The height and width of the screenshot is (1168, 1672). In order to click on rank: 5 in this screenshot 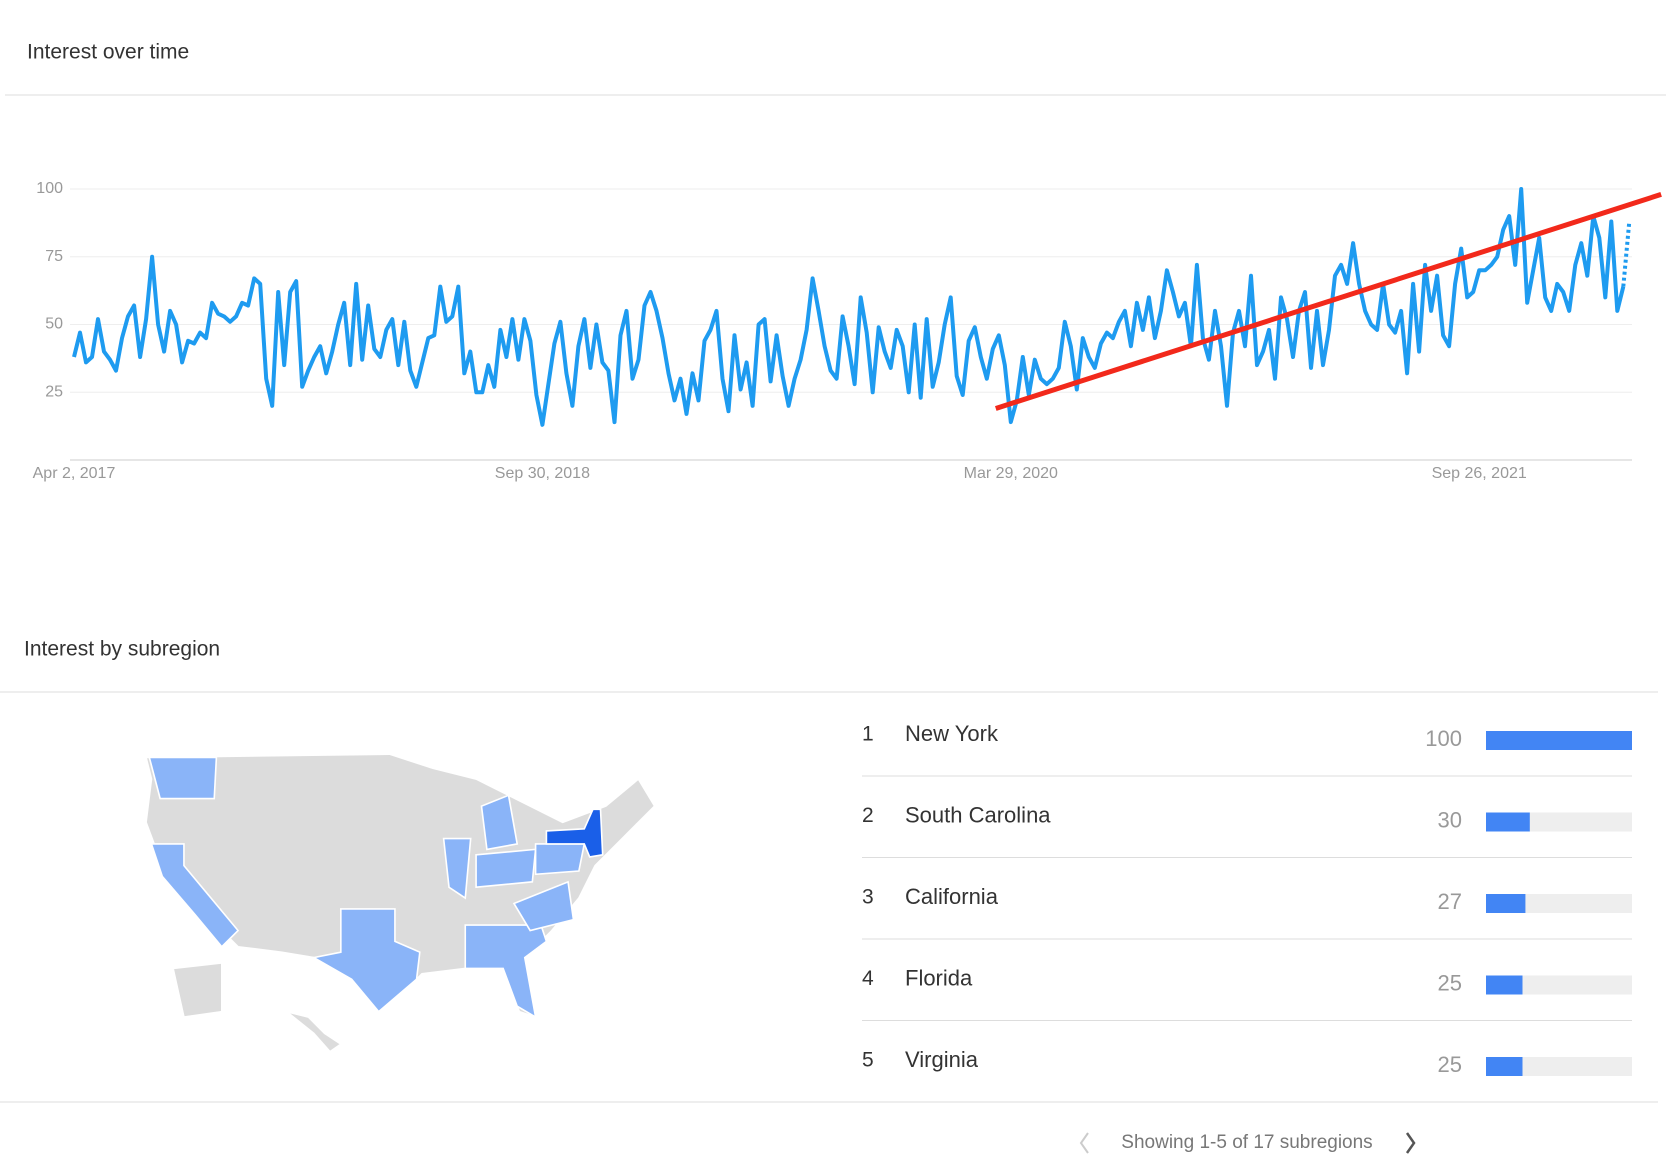, I will do `click(868, 1060)`.